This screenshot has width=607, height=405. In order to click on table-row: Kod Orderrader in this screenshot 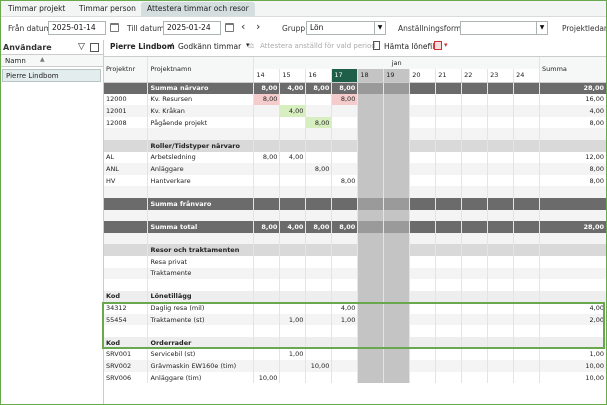, I will do `click(355, 343)`.